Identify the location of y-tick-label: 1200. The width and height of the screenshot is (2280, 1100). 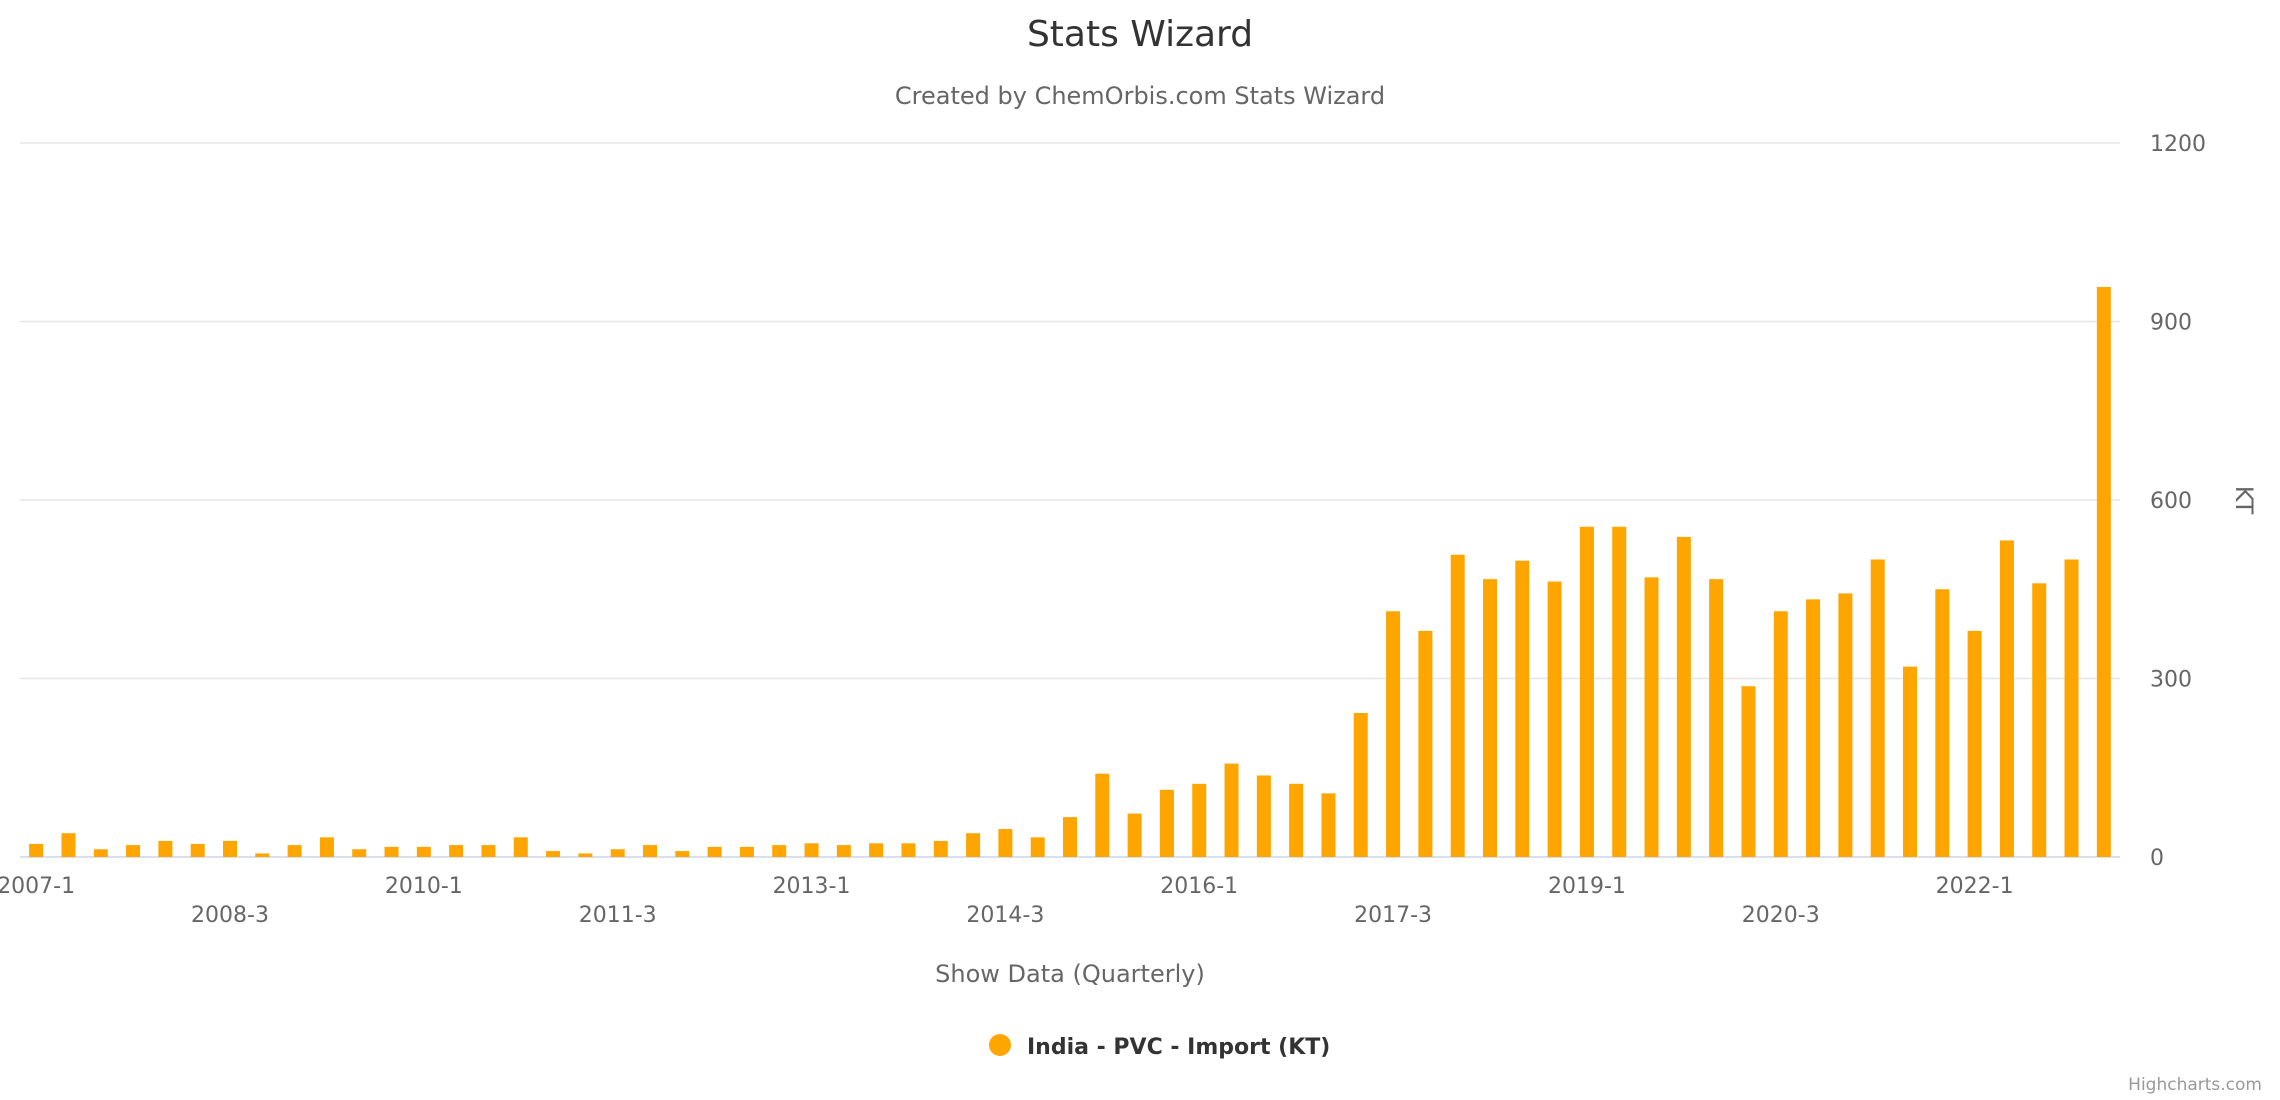
(2178, 144).